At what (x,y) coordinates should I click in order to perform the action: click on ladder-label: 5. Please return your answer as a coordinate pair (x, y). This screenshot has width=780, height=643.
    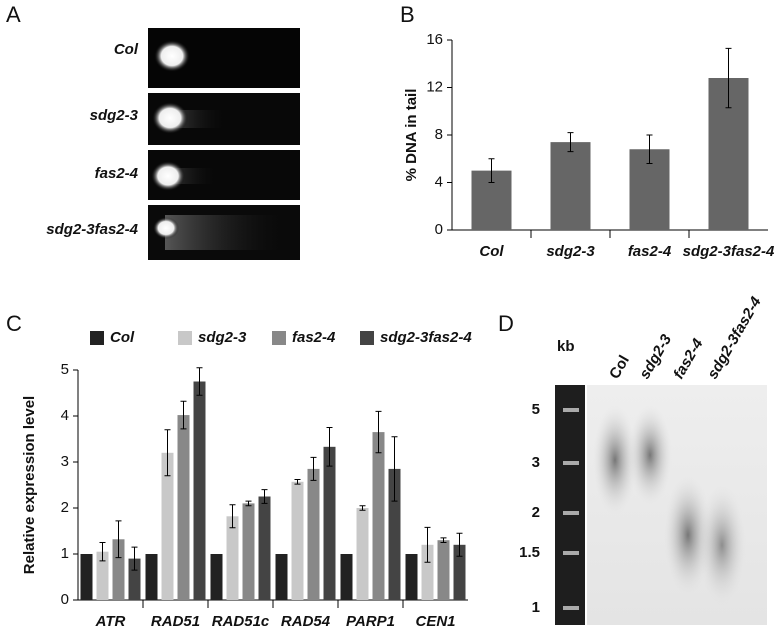
    Looking at the image, I should click on (536, 409).